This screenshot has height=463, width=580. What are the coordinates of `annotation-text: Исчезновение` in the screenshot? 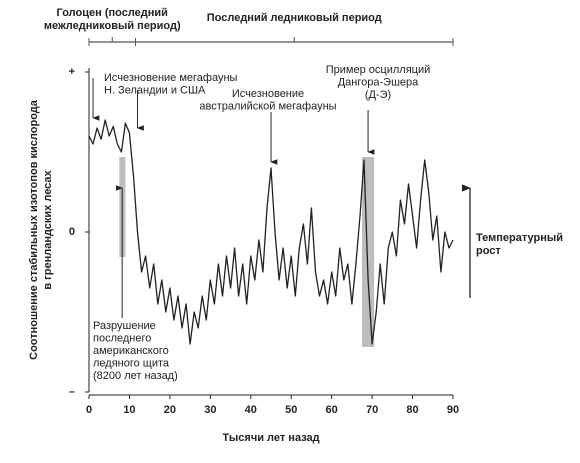 It's located at (268, 94).